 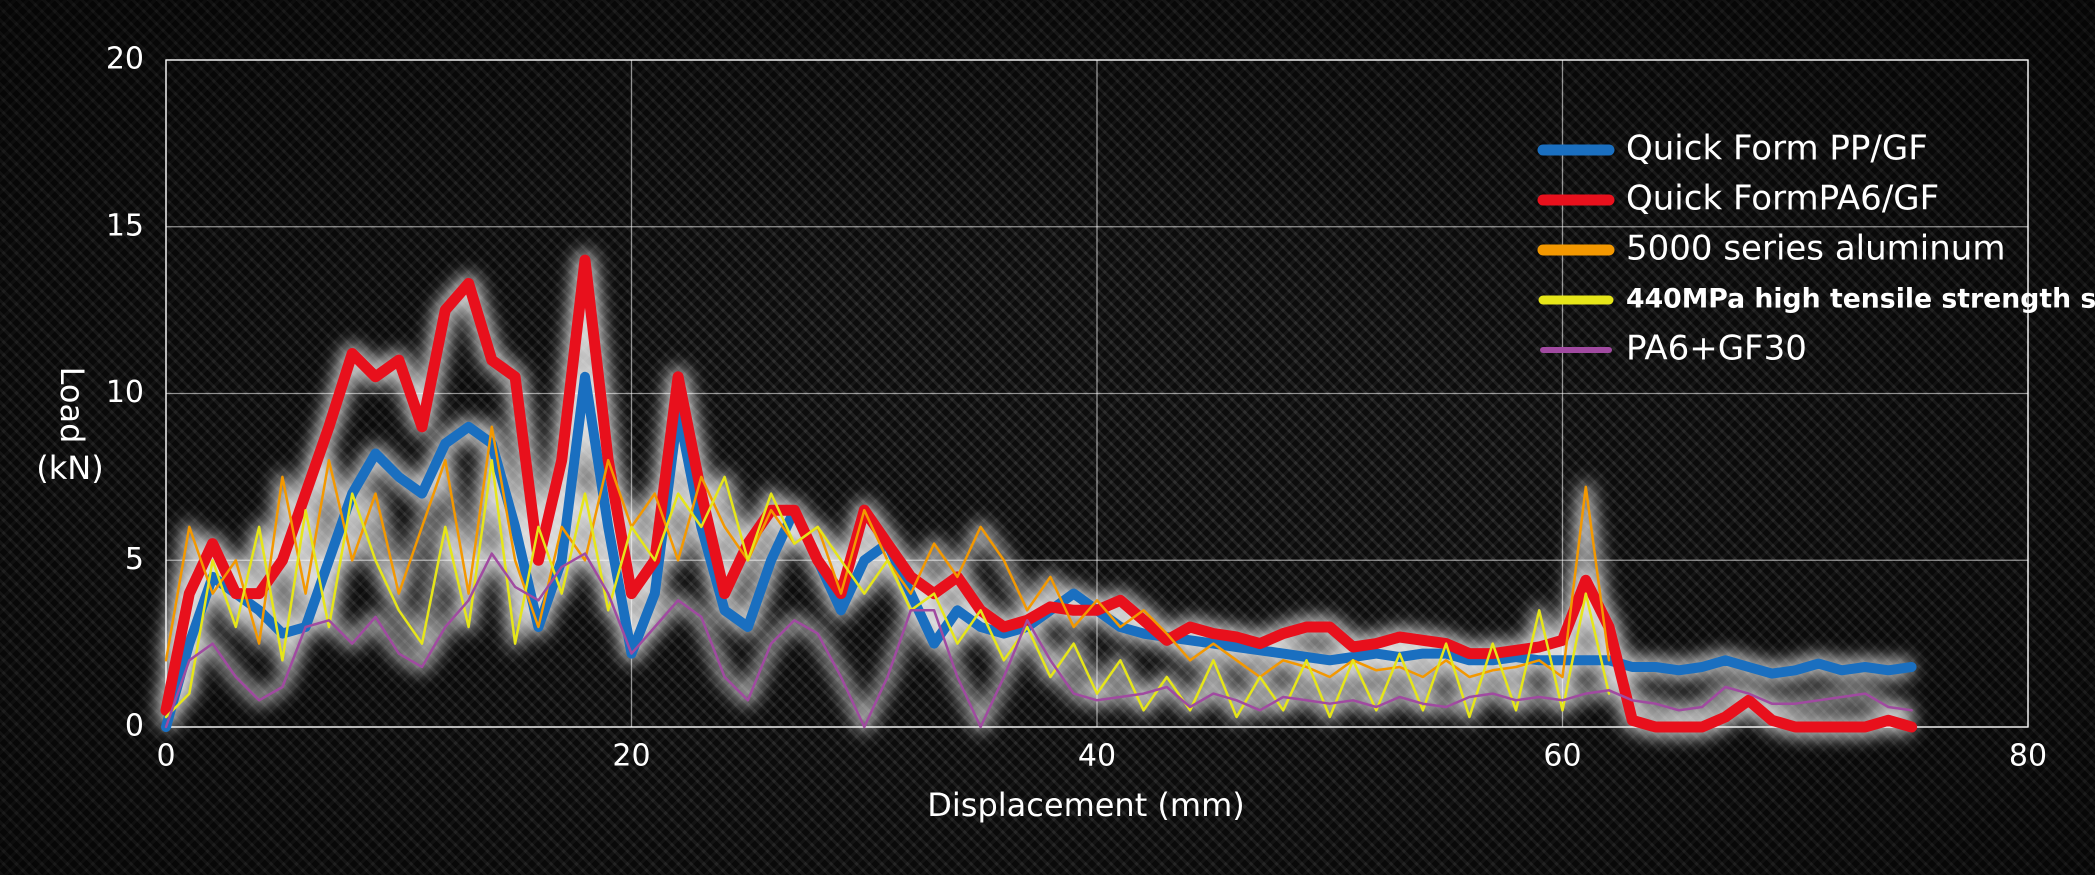 What do you see at coordinates (125, 59) in the screenshot?
I see `y-tick-label: 20` at bounding box center [125, 59].